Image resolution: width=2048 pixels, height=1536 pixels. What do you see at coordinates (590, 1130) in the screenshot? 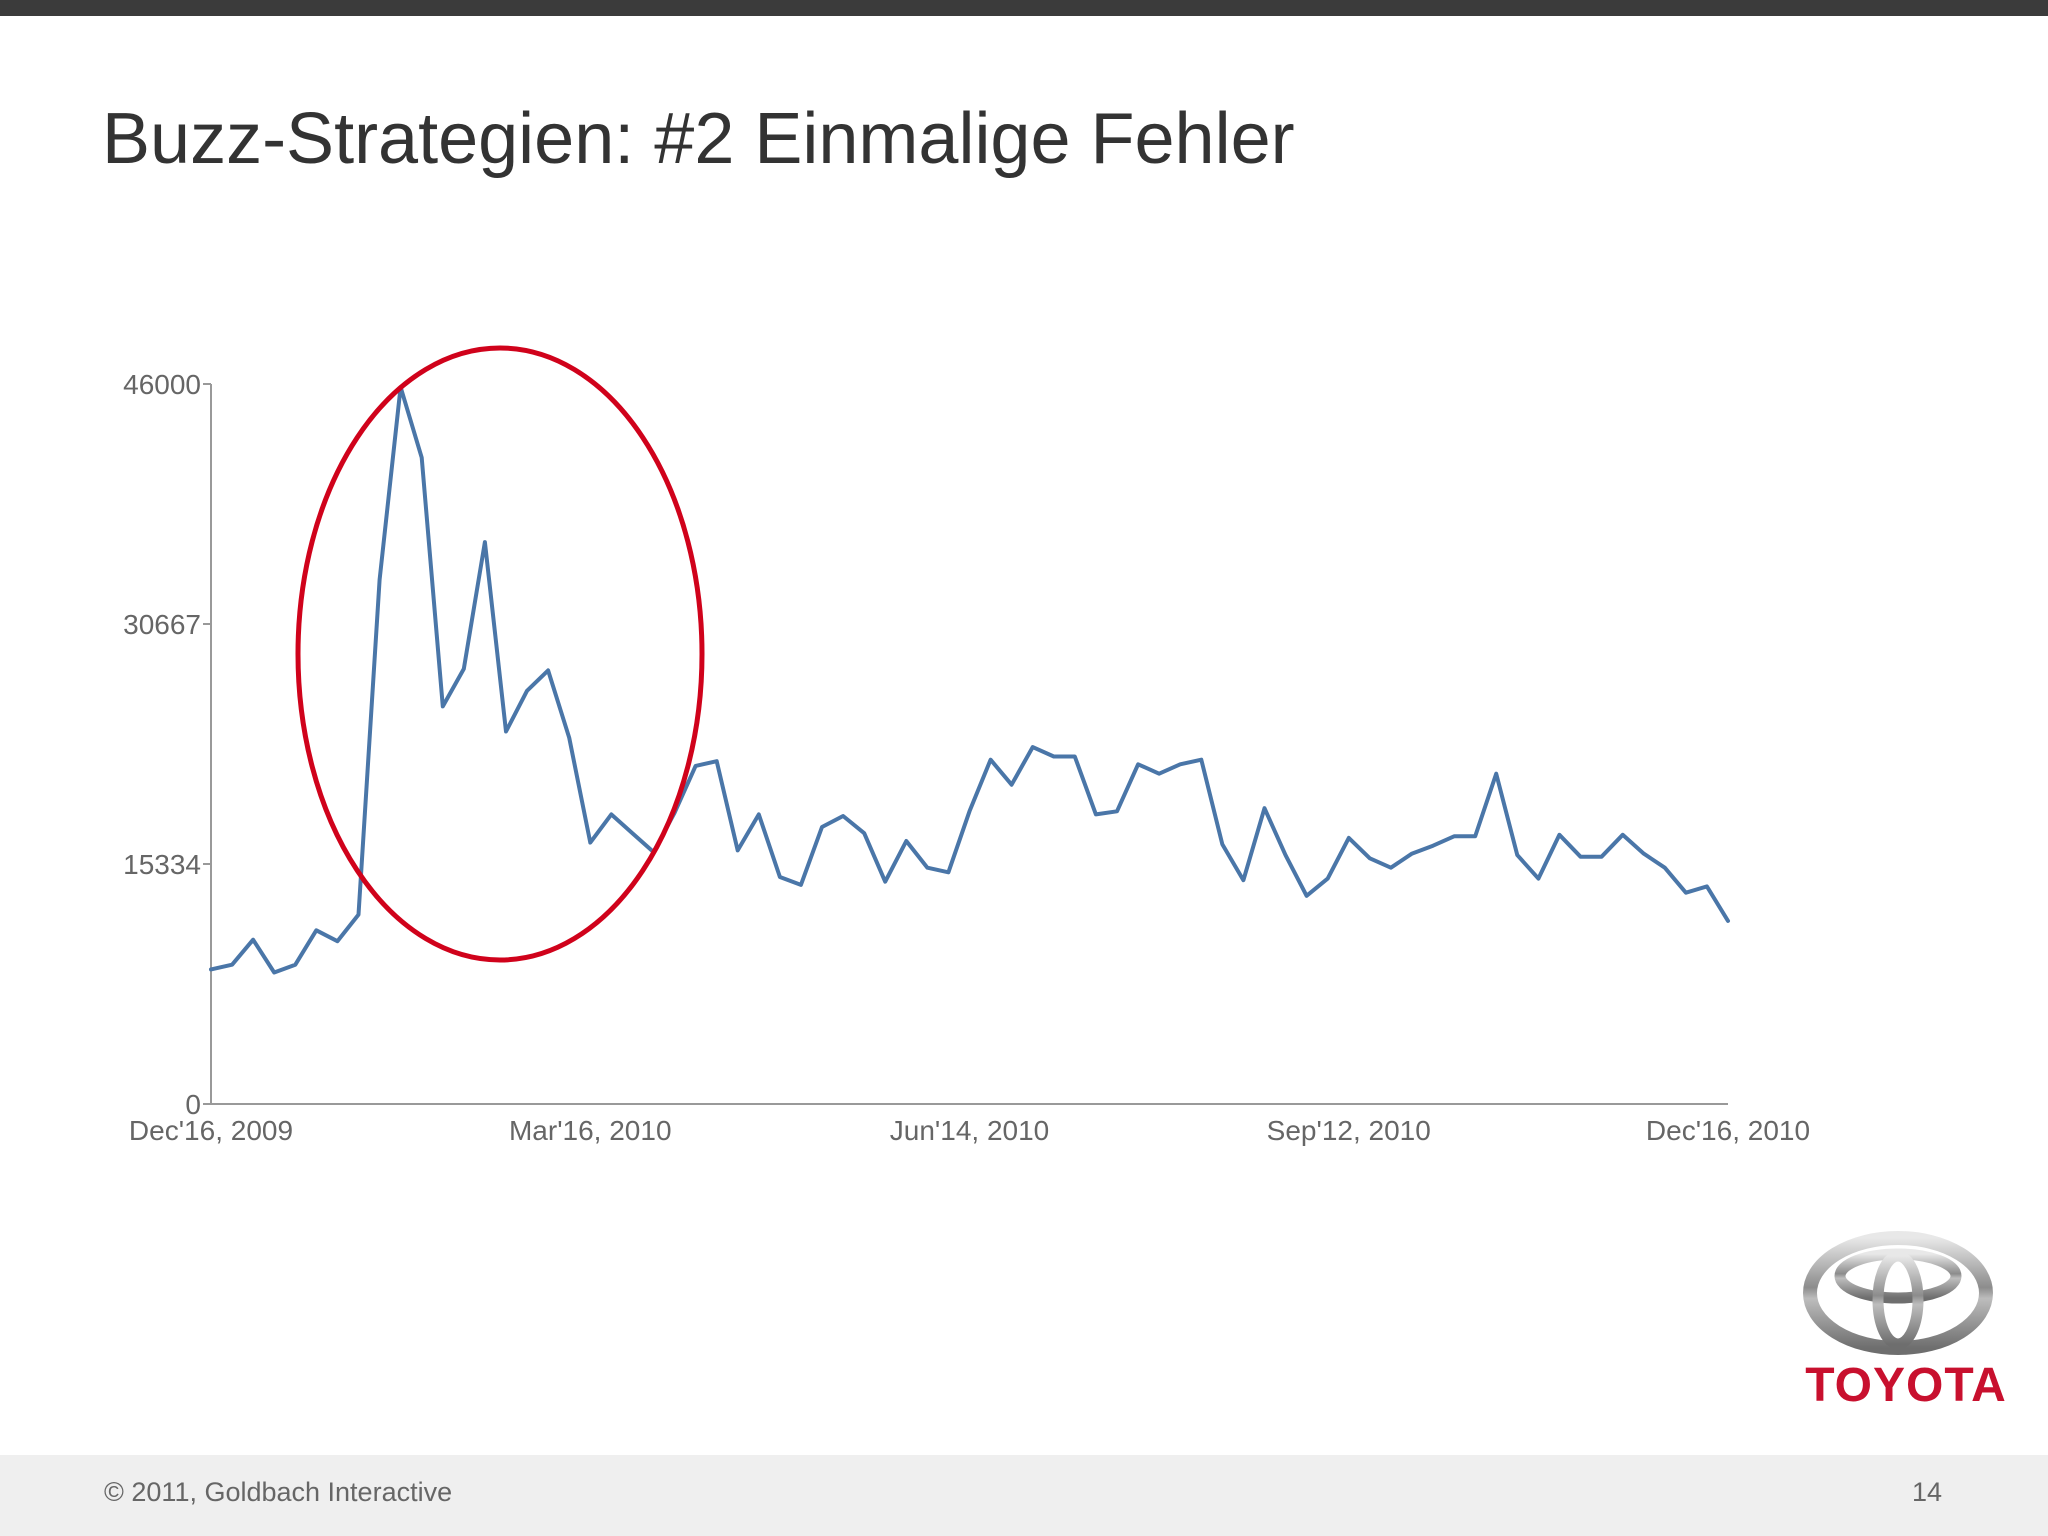
I see `x-tick-label: Mar'16, 2010` at bounding box center [590, 1130].